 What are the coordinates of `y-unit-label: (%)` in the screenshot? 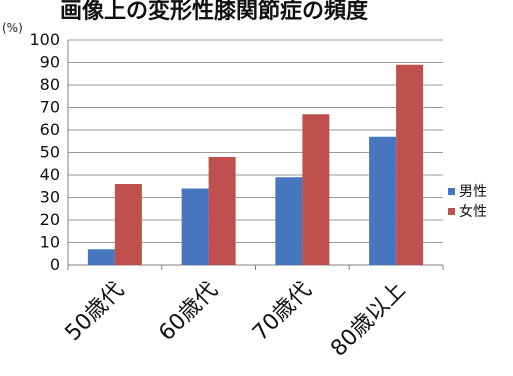 It's located at (12, 28).